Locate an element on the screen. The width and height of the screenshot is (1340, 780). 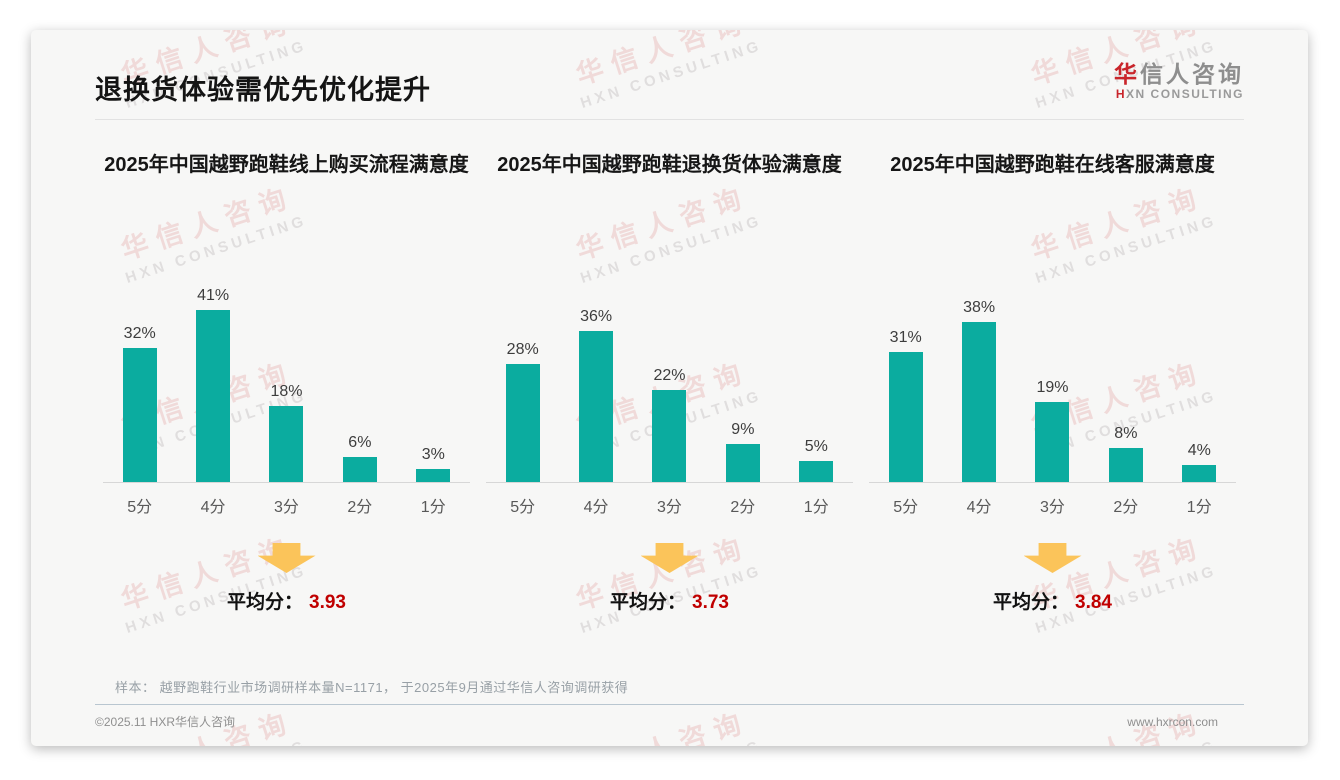
bar-chart: 31% 38% 19% 8% 4% is located at coordinates (1052, 374).